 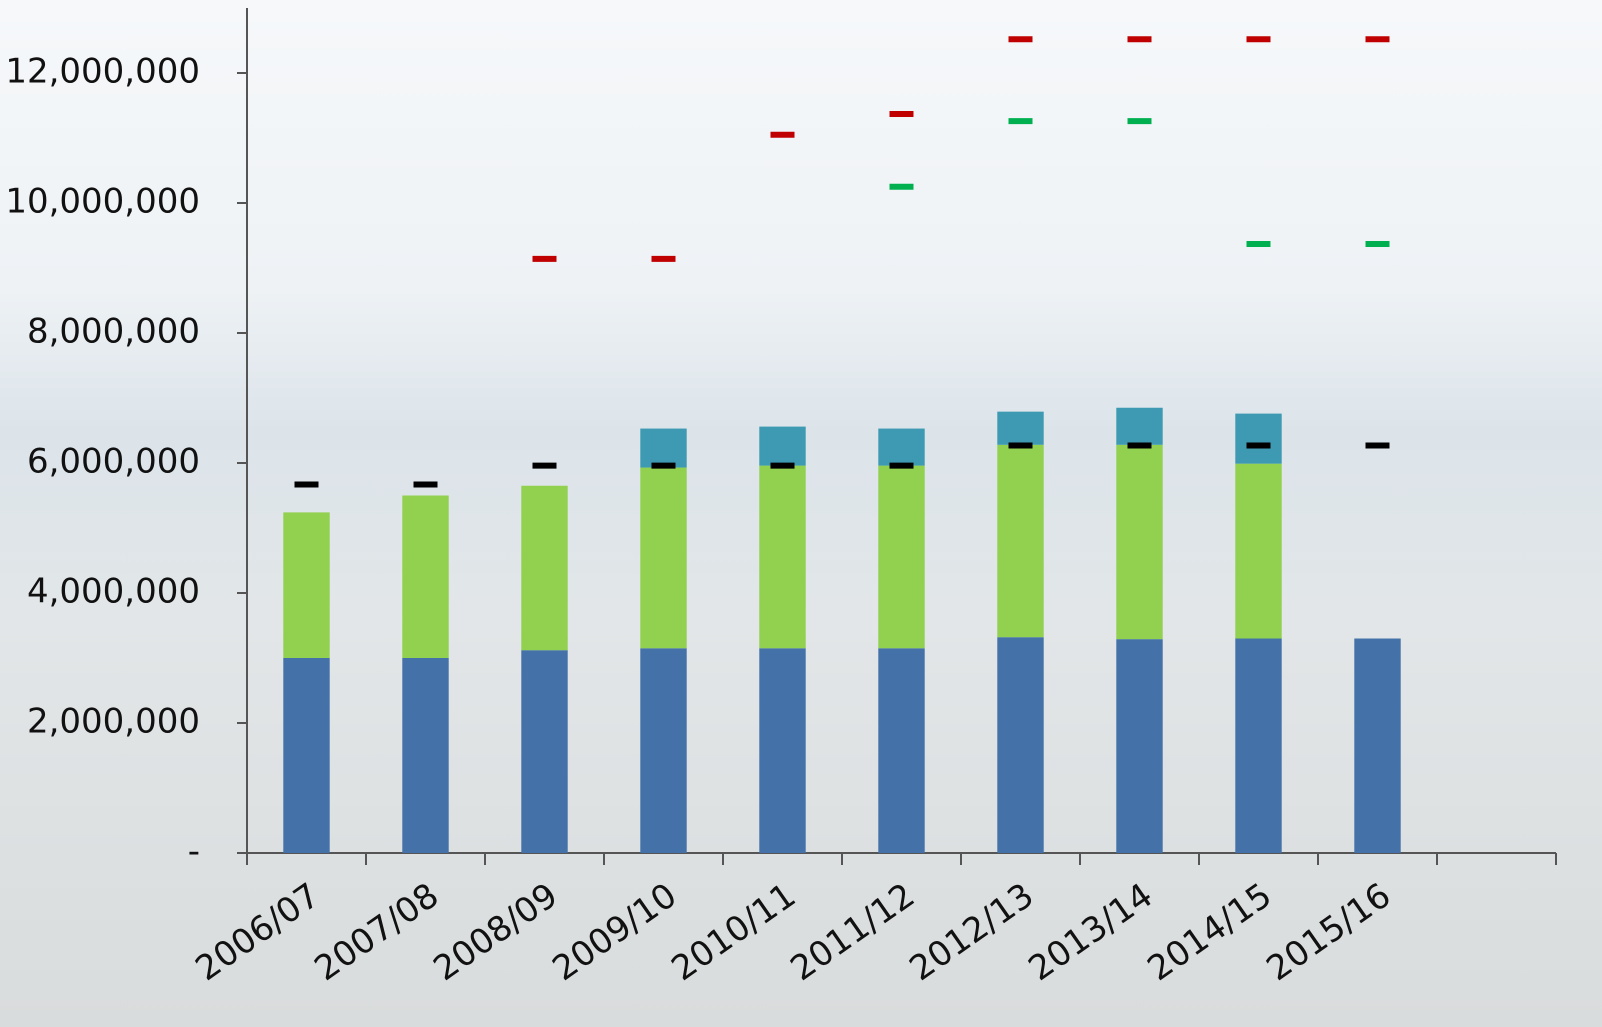 I want to click on y-tick-label: 4,000,000, so click(x=113, y=592).